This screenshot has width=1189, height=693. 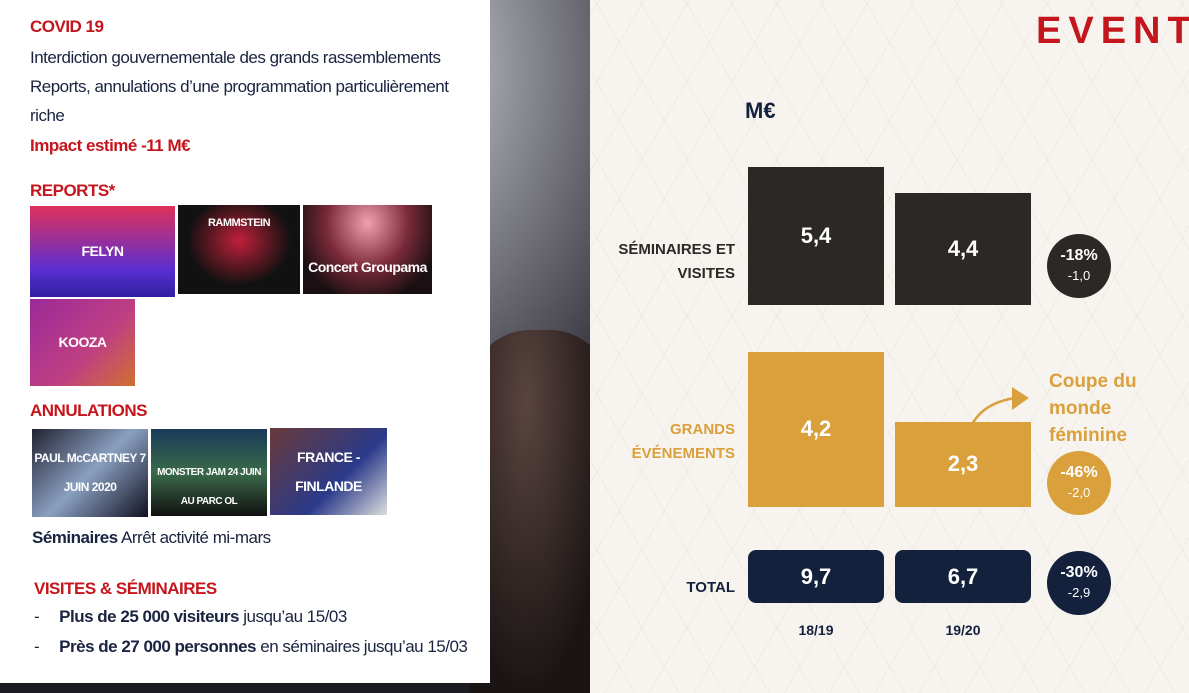 What do you see at coordinates (367, 249) in the screenshot?
I see `report-image-concert-groupama: Concert Groupama` at bounding box center [367, 249].